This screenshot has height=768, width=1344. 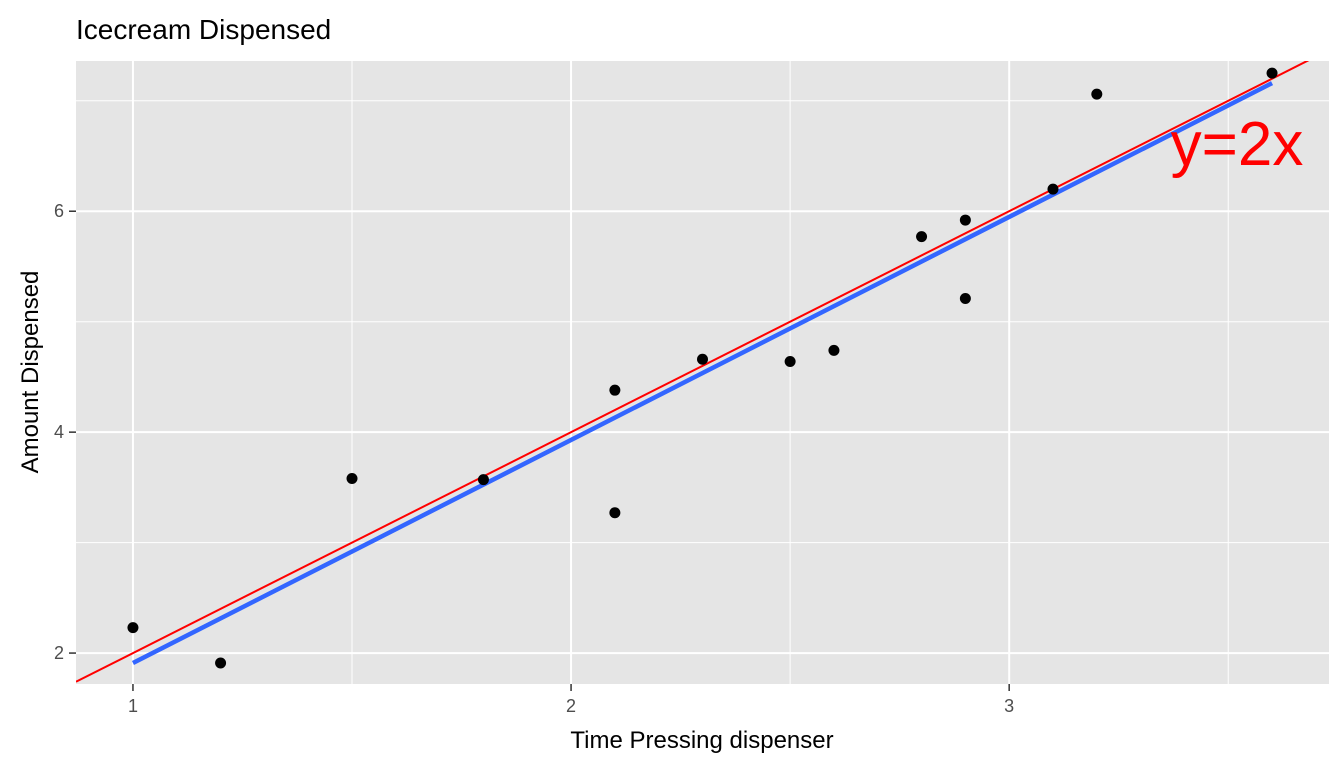 I want to click on x-tick-label: 1, so click(x=133, y=706).